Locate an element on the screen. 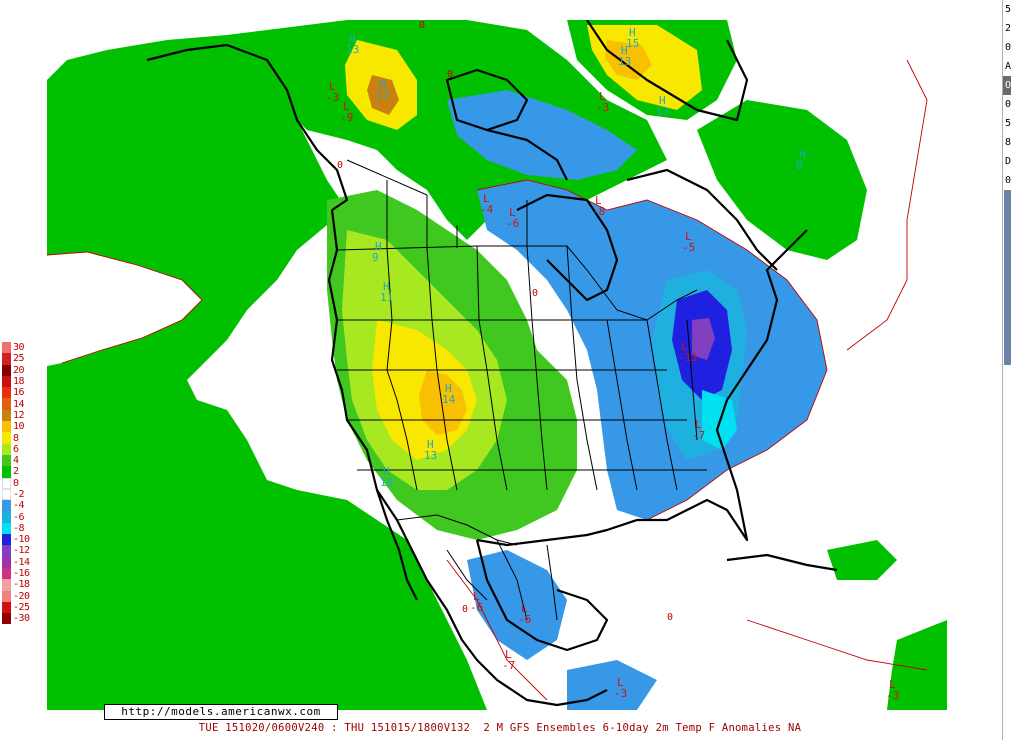 This screenshot has height=740, width=1011. coastline-baja is located at coordinates (396, 545).